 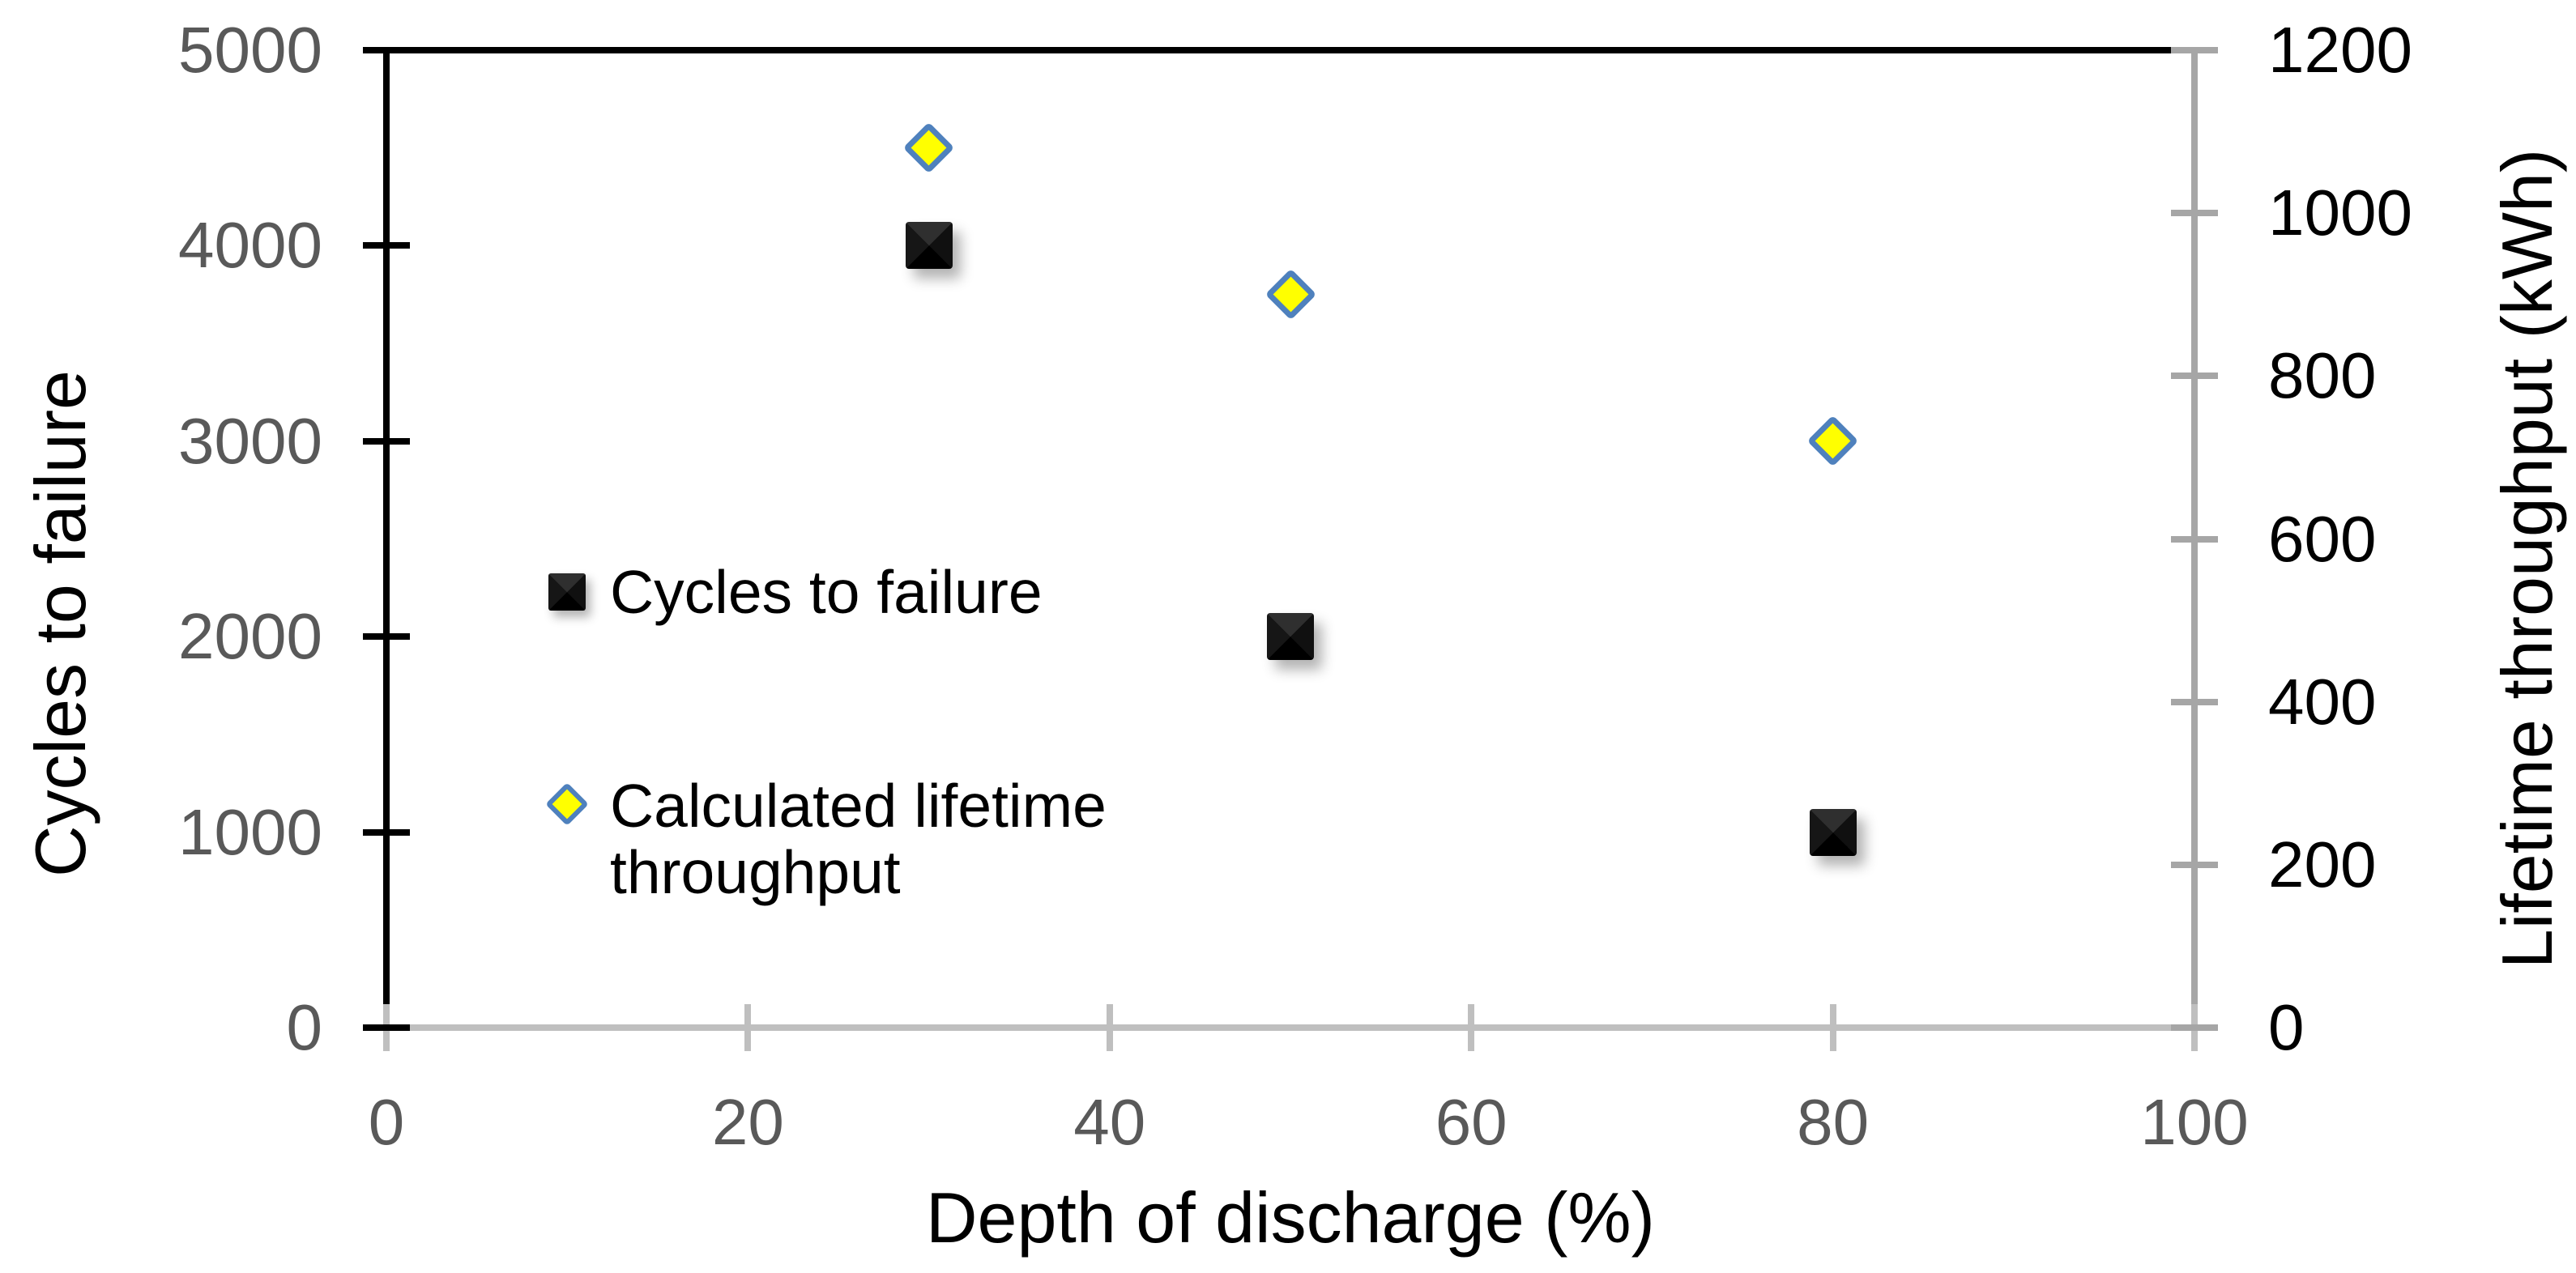 I want to click on y-axis-right-tick-label: 0, so click(x=2286, y=1027).